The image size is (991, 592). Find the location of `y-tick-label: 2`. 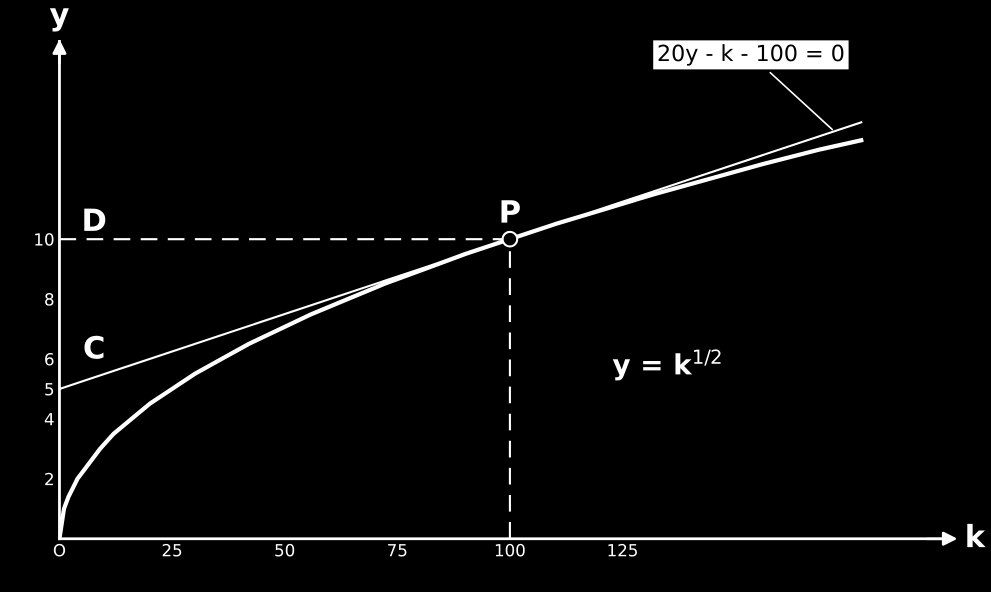

y-tick-label: 2 is located at coordinates (49, 479).